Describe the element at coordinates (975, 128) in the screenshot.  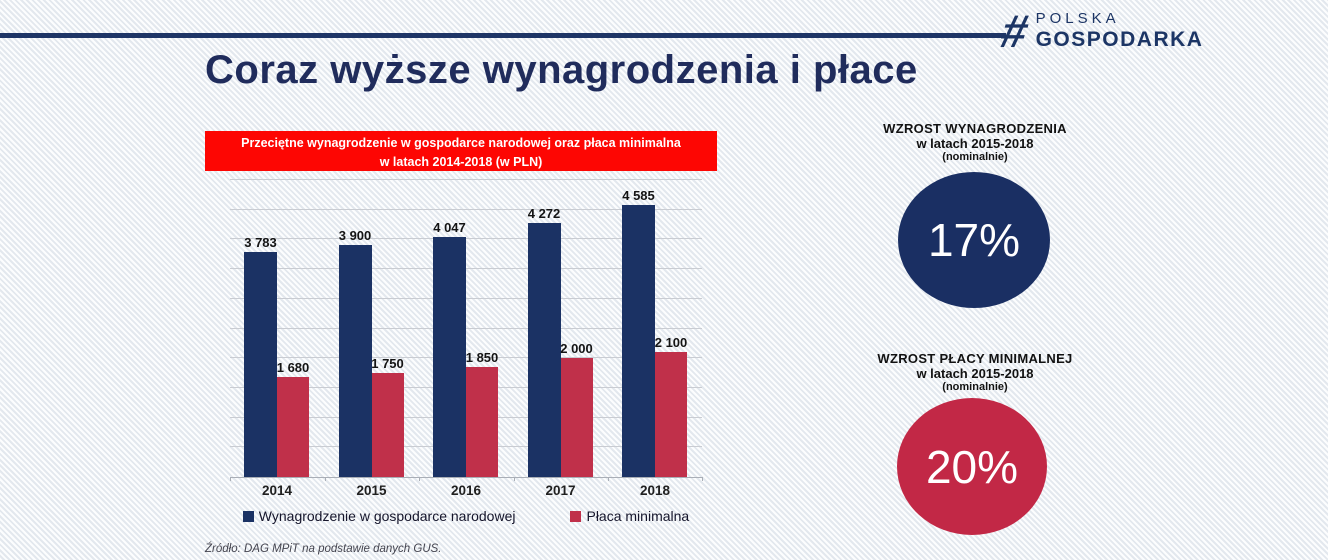
I see `stat-title-line1: WZROST WYNAGRODZENIA` at that location.